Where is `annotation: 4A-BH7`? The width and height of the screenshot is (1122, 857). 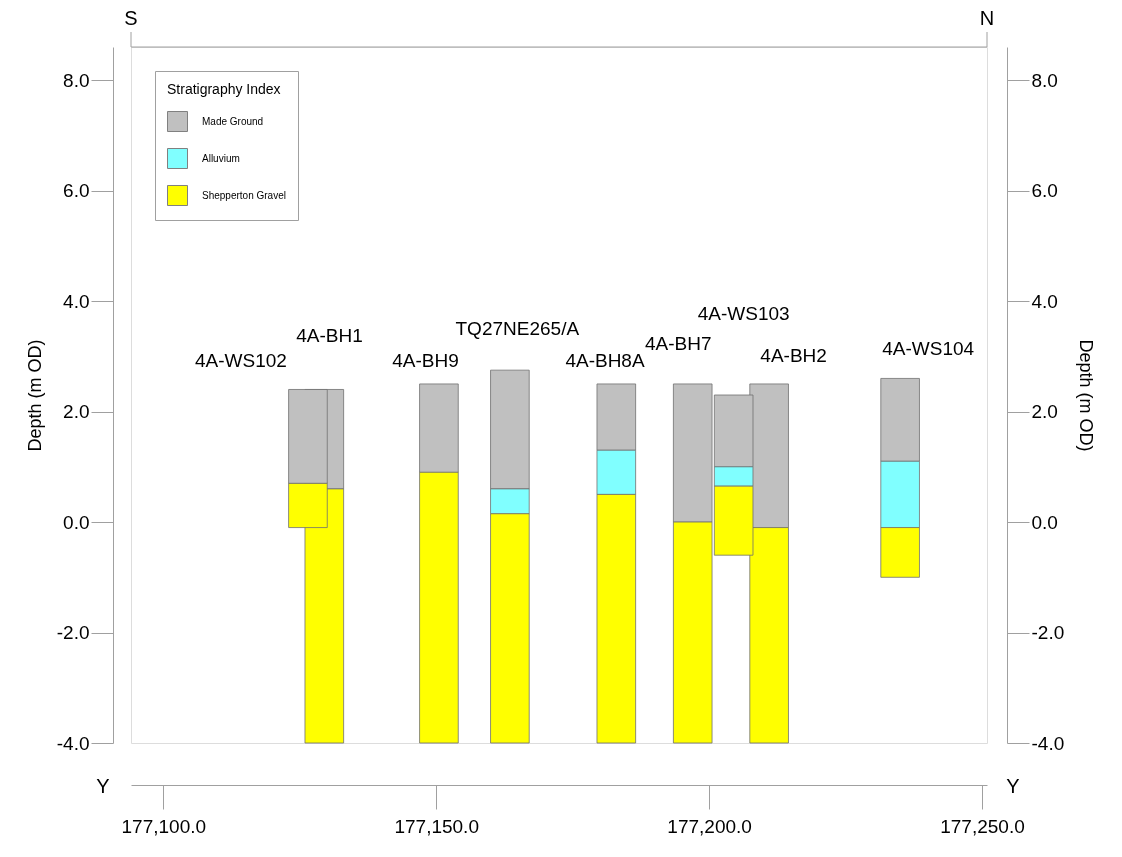
annotation: 4A-BH7 is located at coordinates (678, 343).